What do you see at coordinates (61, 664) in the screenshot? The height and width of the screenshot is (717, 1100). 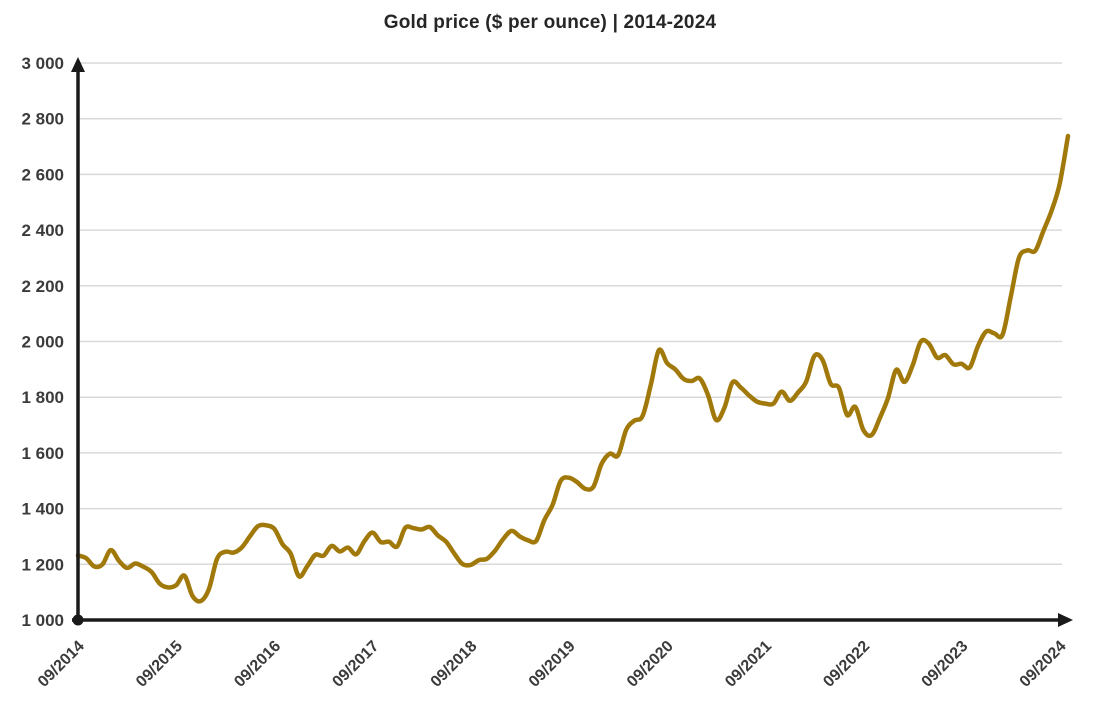 I see `x-axis-tick-label: 09/2014` at bounding box center [61, 664].